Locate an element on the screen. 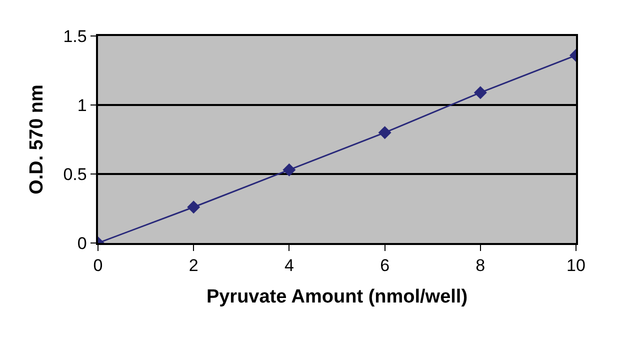 The image size is (640, 349). x-axis-title: Pyruvate Amount (nmol/well) is located at coordinates (337, 297).